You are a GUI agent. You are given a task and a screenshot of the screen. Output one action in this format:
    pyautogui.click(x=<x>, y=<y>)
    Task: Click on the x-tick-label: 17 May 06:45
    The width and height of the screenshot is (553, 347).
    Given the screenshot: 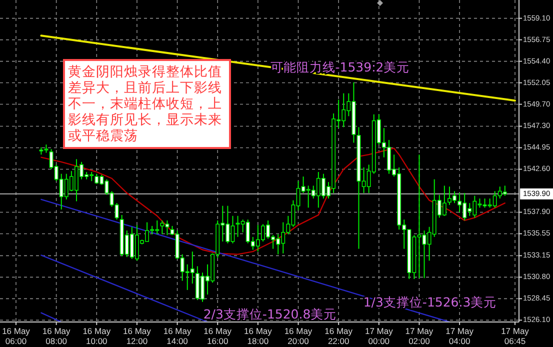 What is the action you would take?
    pyautogui.click(x=515, y=336)
    